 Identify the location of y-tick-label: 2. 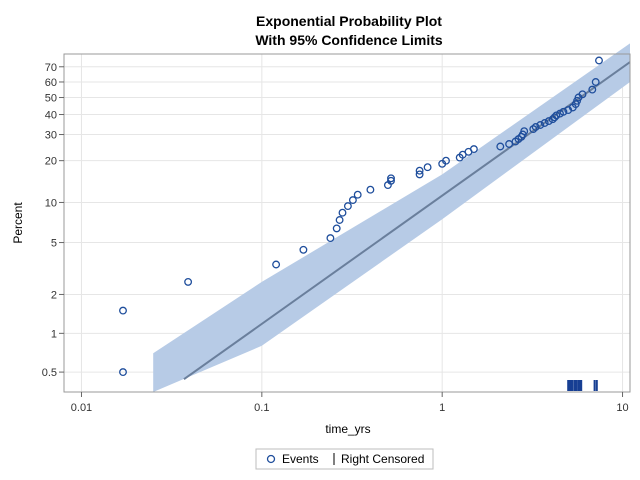
(54, 295).